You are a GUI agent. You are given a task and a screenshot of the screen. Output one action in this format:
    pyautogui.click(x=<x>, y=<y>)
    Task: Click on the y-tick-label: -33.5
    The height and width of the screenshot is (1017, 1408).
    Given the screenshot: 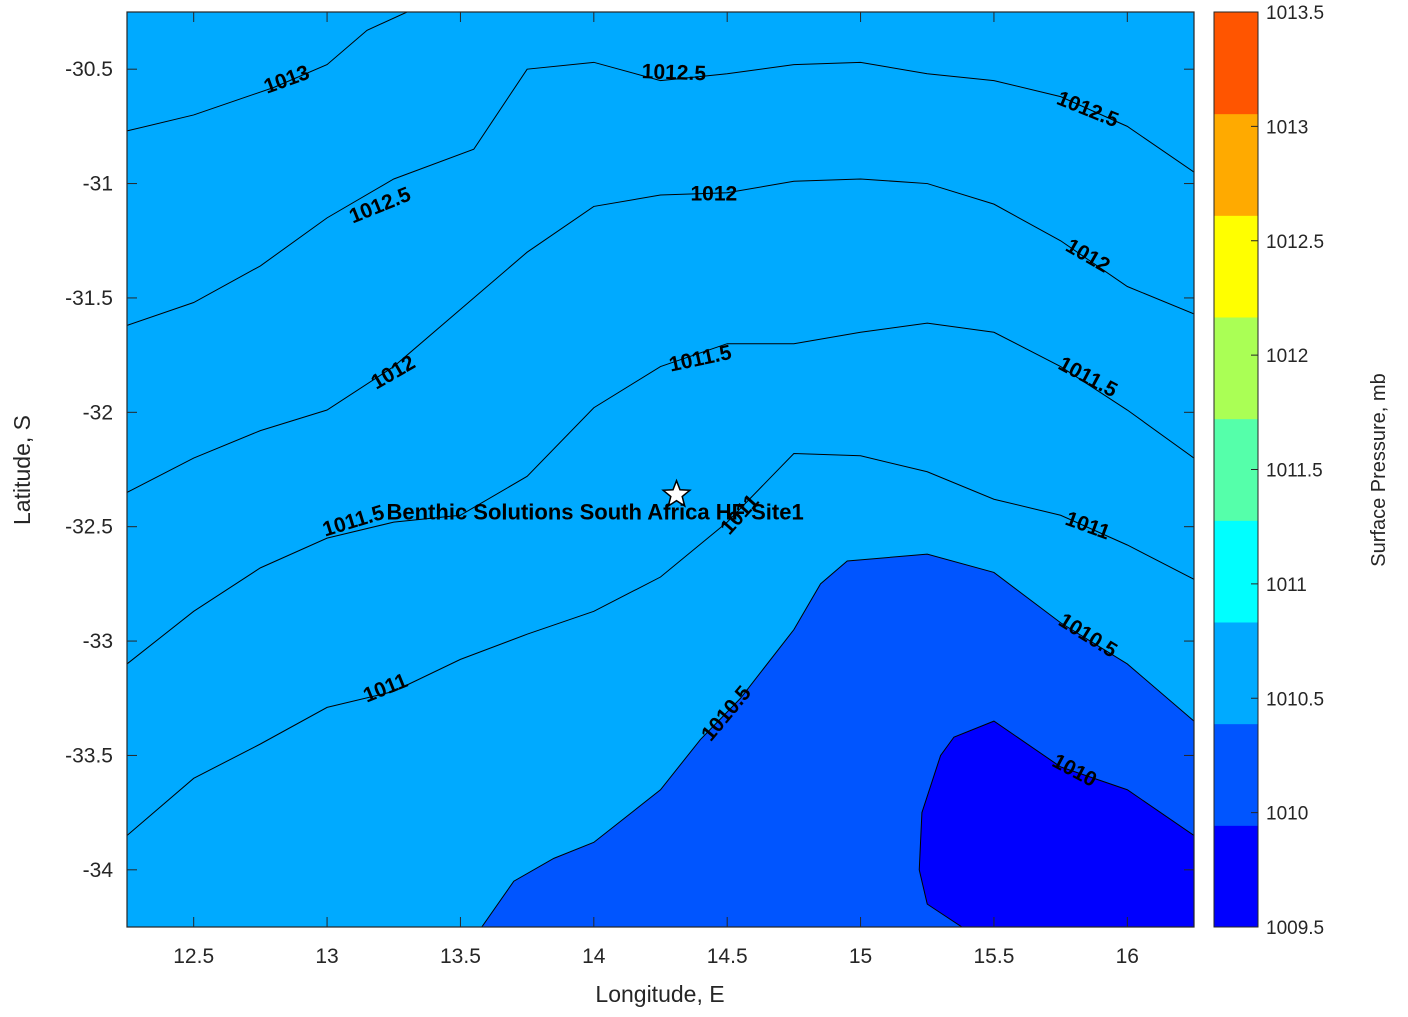 What is the action you would take?
    pyautogui.click(x=89, y=755)
    